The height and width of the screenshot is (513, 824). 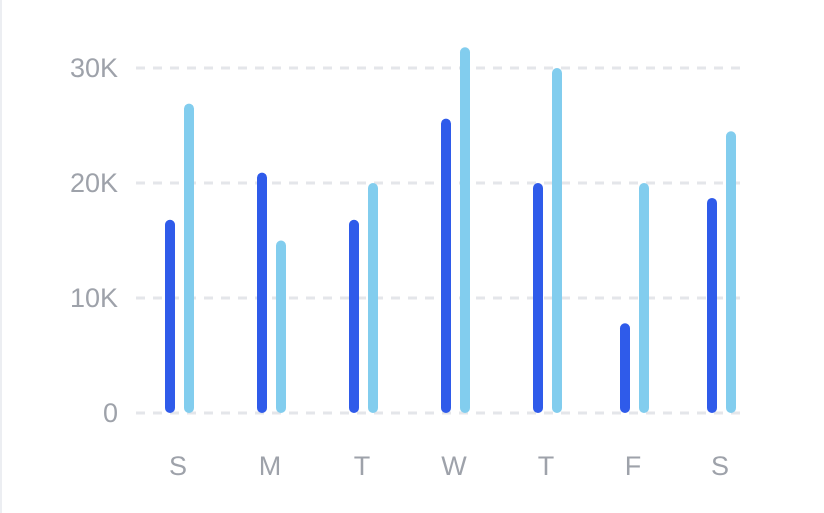 What do you see at coordinates (94, 240) in the screenshot?
I see `y-axis-ticks: 0 10K 20K 30K` at bounding box center [94, 240].